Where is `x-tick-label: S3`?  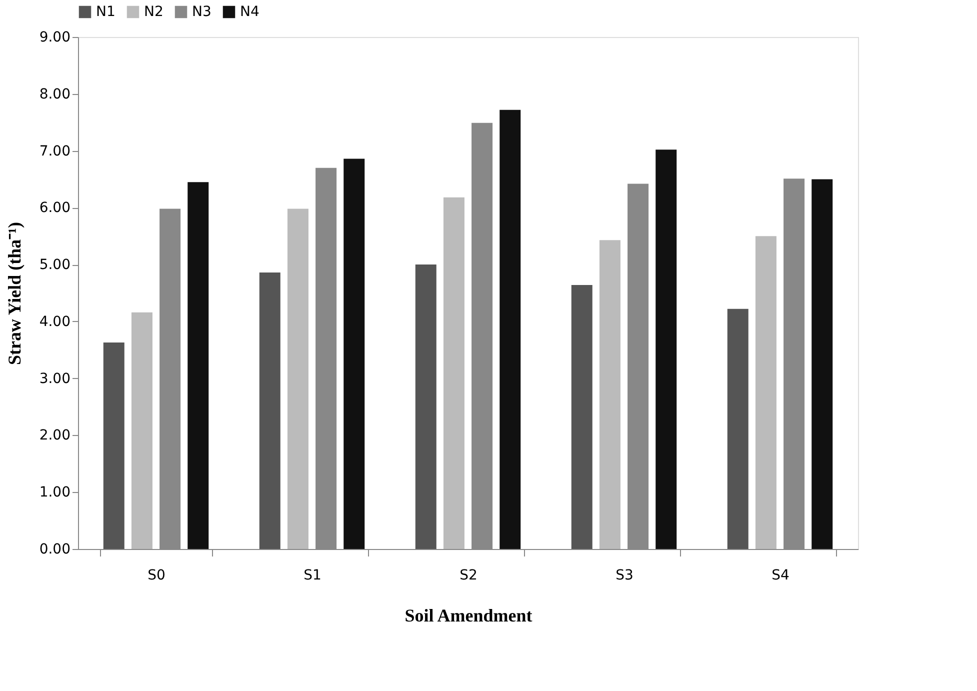 x-tick-label: S3 is located at coordinates (625, 576).